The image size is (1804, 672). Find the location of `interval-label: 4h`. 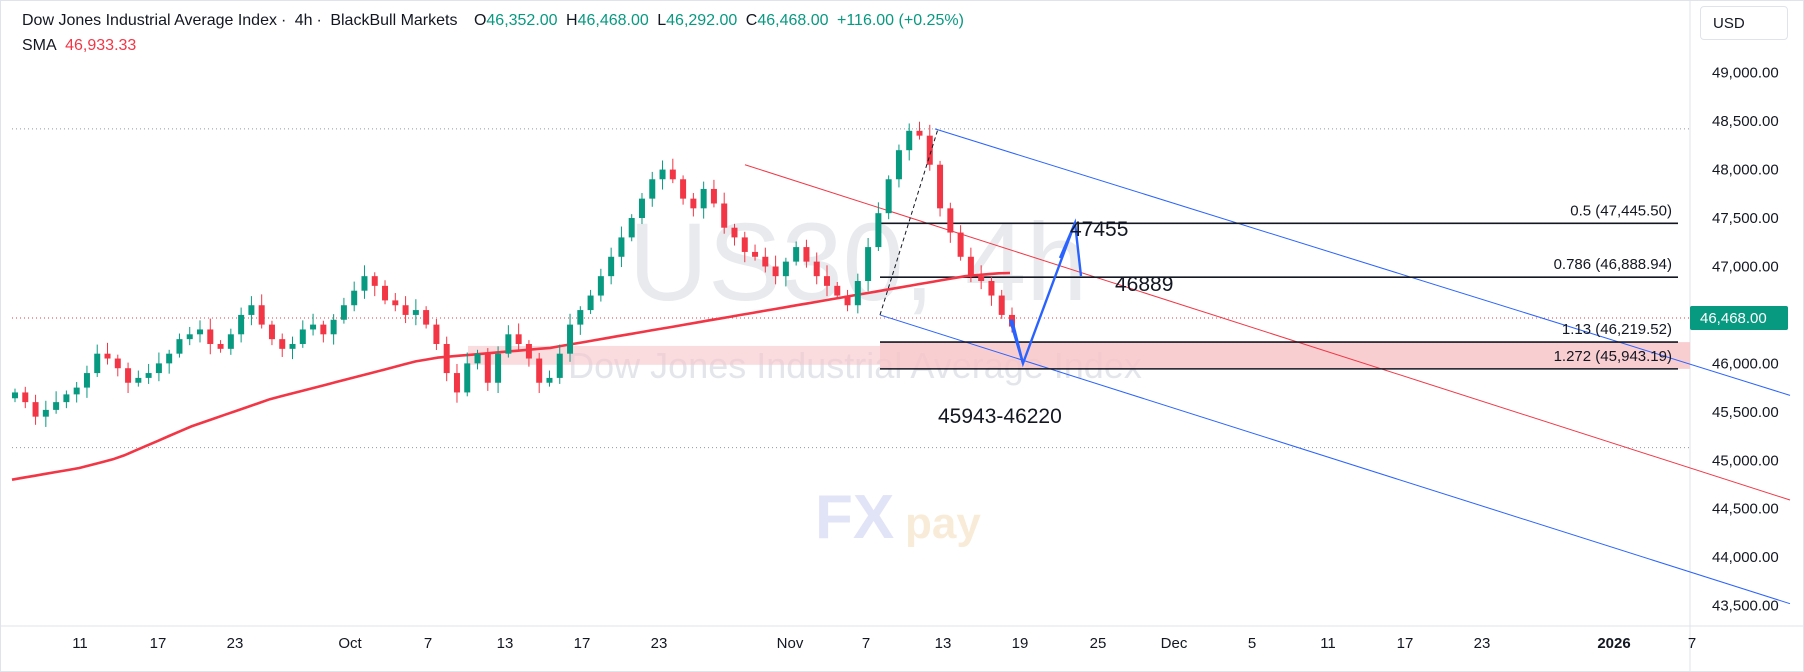

interval-label: 4h is located at coordinates (303, 20).